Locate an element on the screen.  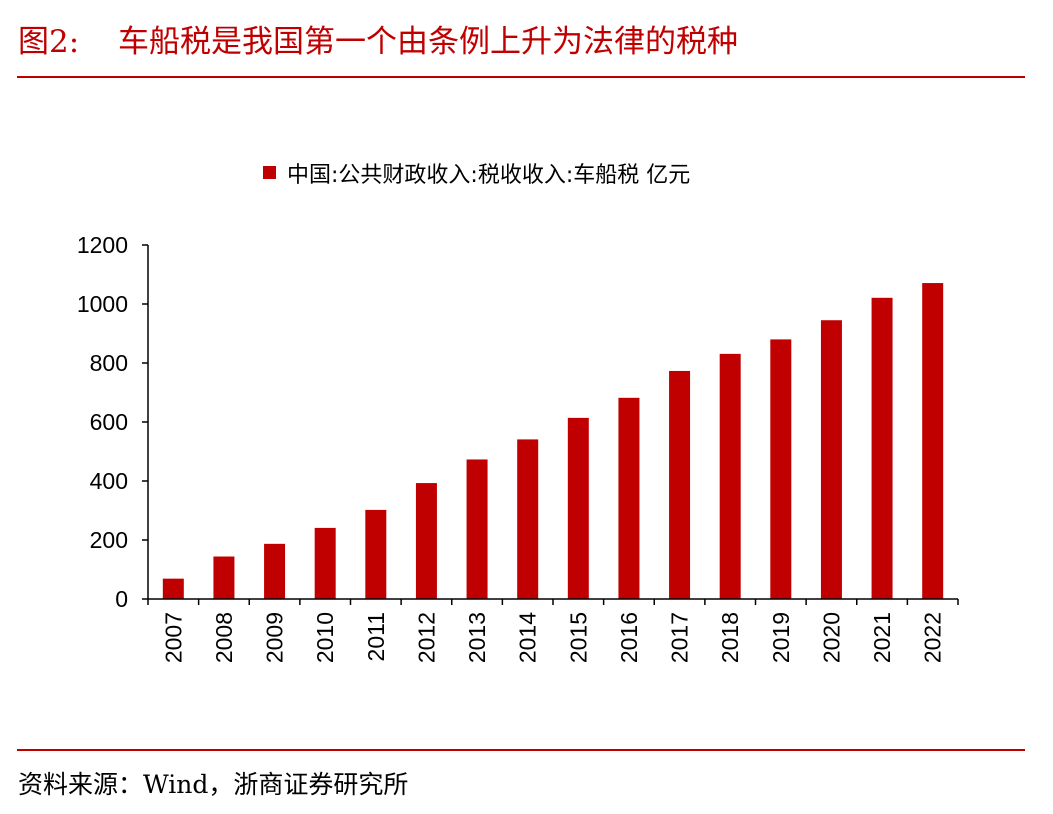
x-tick-label: 2018 is located at coordinates (730, 637).